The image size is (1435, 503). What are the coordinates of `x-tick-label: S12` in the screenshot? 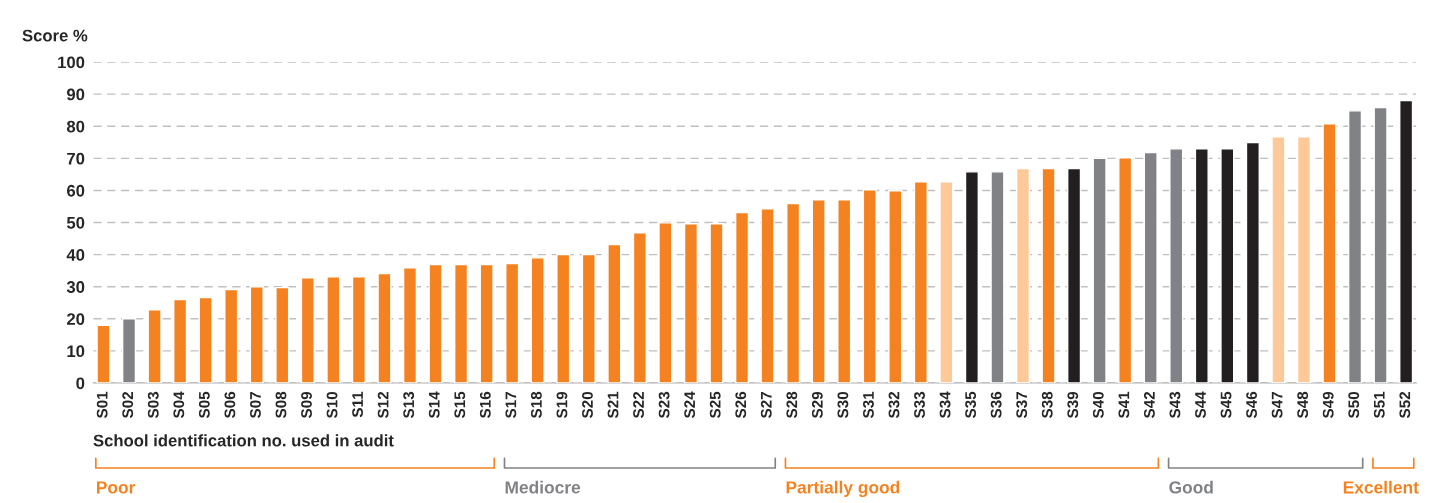 It's located at (383, 405).